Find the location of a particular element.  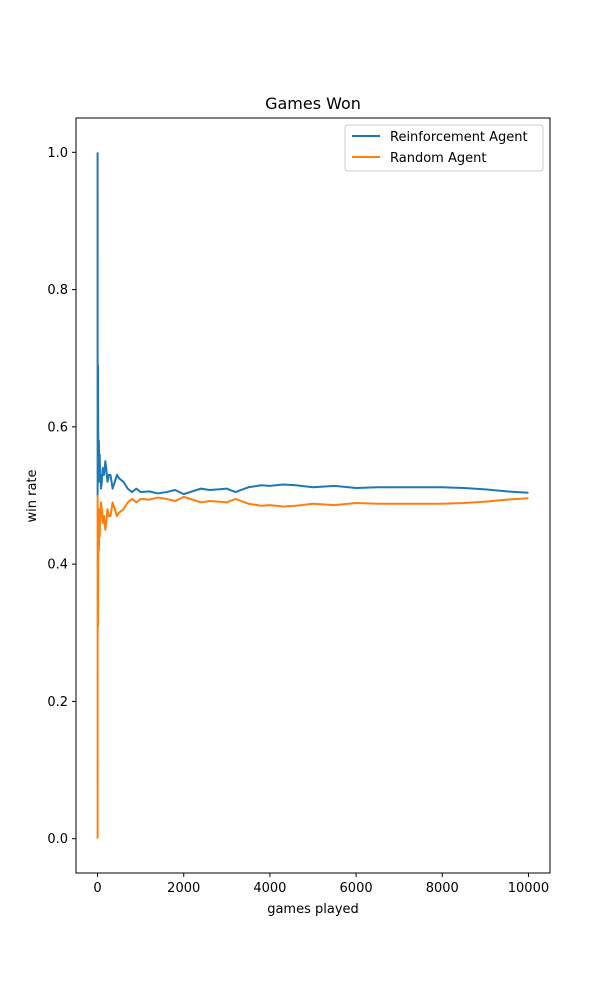

legend: Reinforcement Agent Random Agent is located at coordinates (444, 148).